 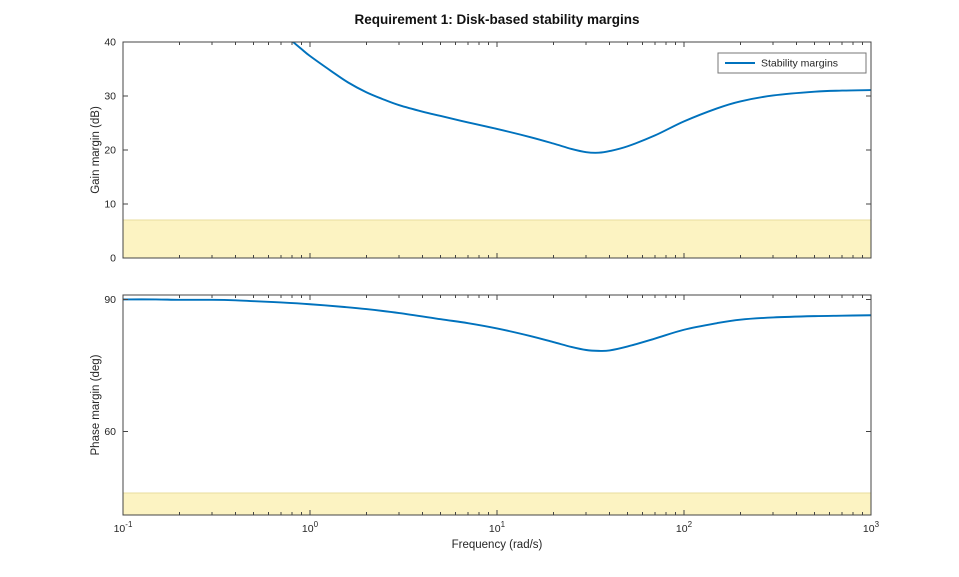 What do you see at coordinates (110, 151) in the screenshot?
I see `y-tick-label: 20` at bounding box center [110, 151].